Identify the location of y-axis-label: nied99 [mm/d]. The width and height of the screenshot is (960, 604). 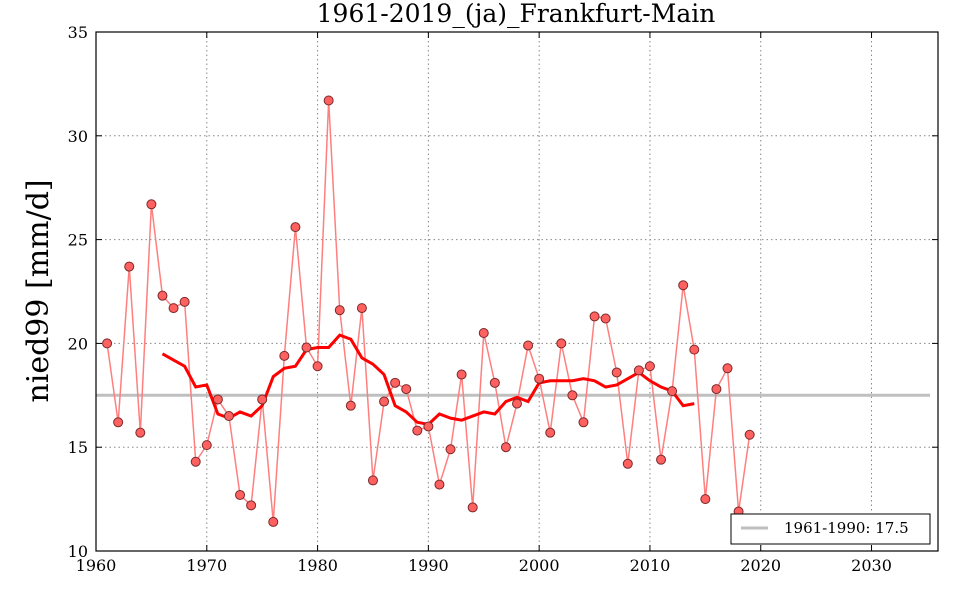
(38, 290).